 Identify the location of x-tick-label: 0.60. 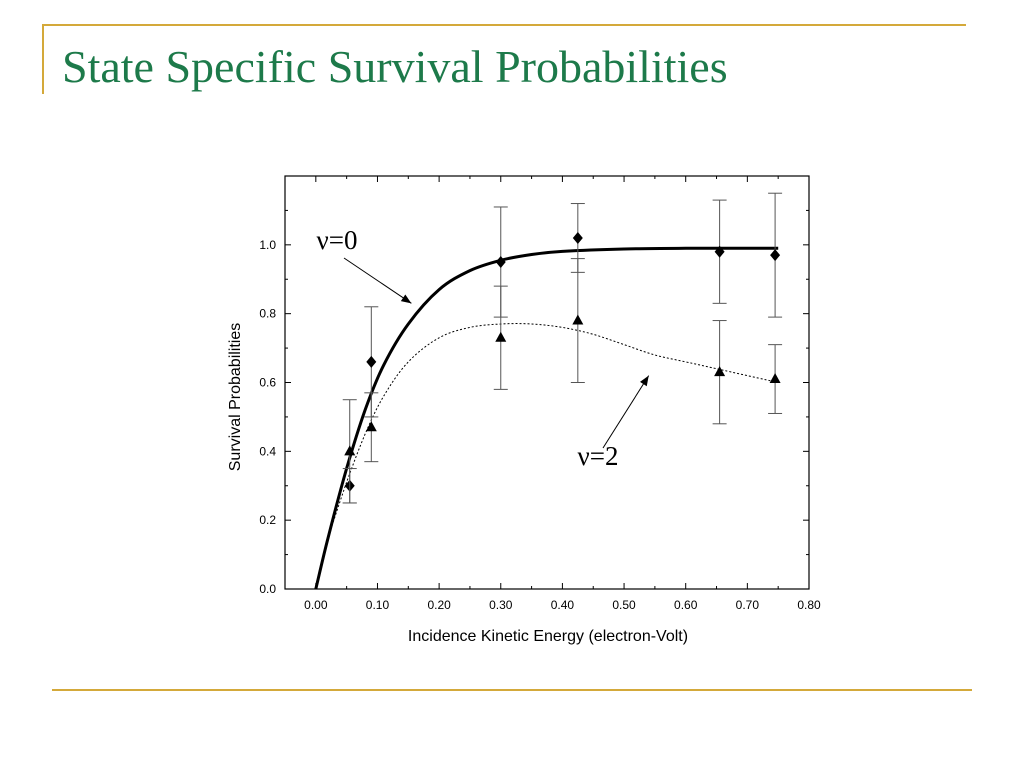
(686, 605).